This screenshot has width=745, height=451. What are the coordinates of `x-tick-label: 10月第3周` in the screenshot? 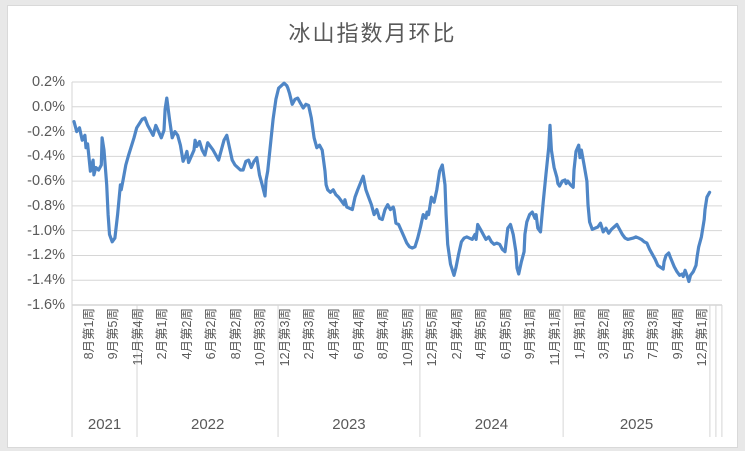 It's located at (260, 337).